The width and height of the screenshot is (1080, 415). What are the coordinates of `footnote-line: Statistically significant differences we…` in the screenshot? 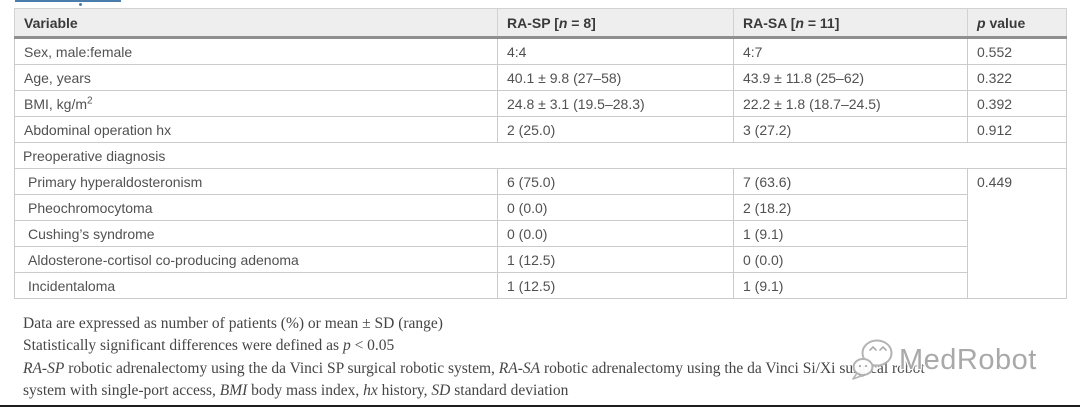 It's located at (209, 346).